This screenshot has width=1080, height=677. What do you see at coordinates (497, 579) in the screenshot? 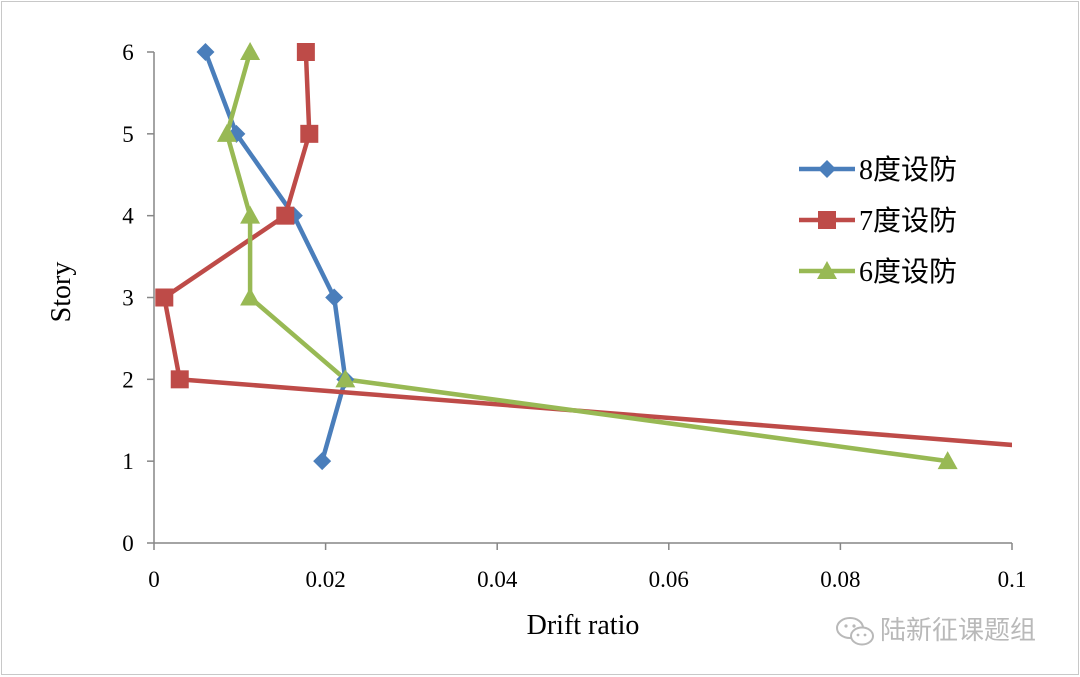
I see `x-tick-label: 0.04` at bounding box center [497, 579].